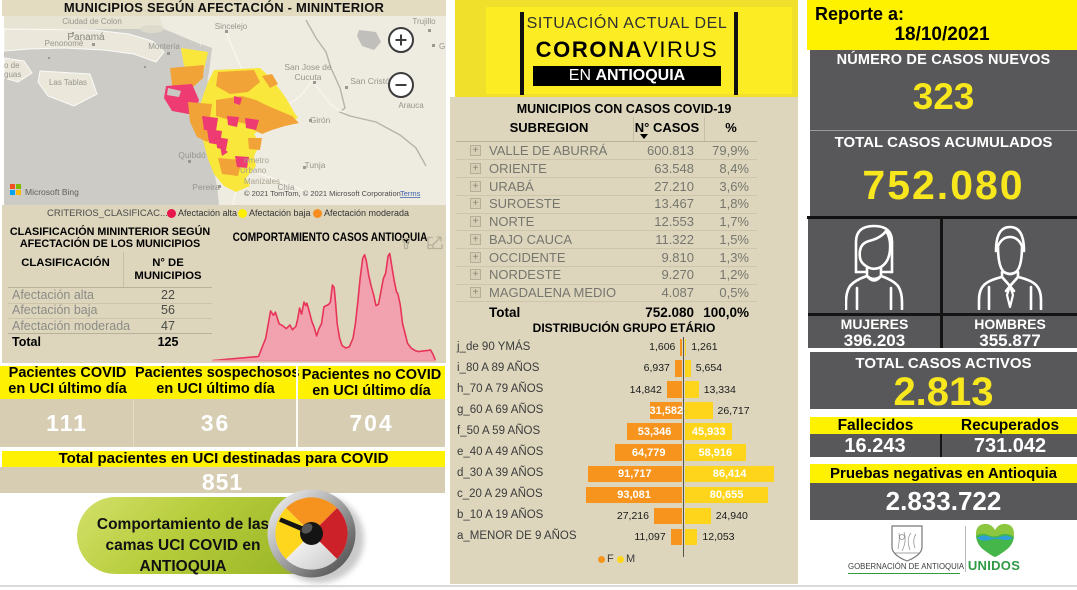 Image resolution: width=1077 pixels, height=590 pixels. What do you see at coordinates (12, 74) in the screenshot?
I see `svg-text: guas` at bounding box center [12, 74].